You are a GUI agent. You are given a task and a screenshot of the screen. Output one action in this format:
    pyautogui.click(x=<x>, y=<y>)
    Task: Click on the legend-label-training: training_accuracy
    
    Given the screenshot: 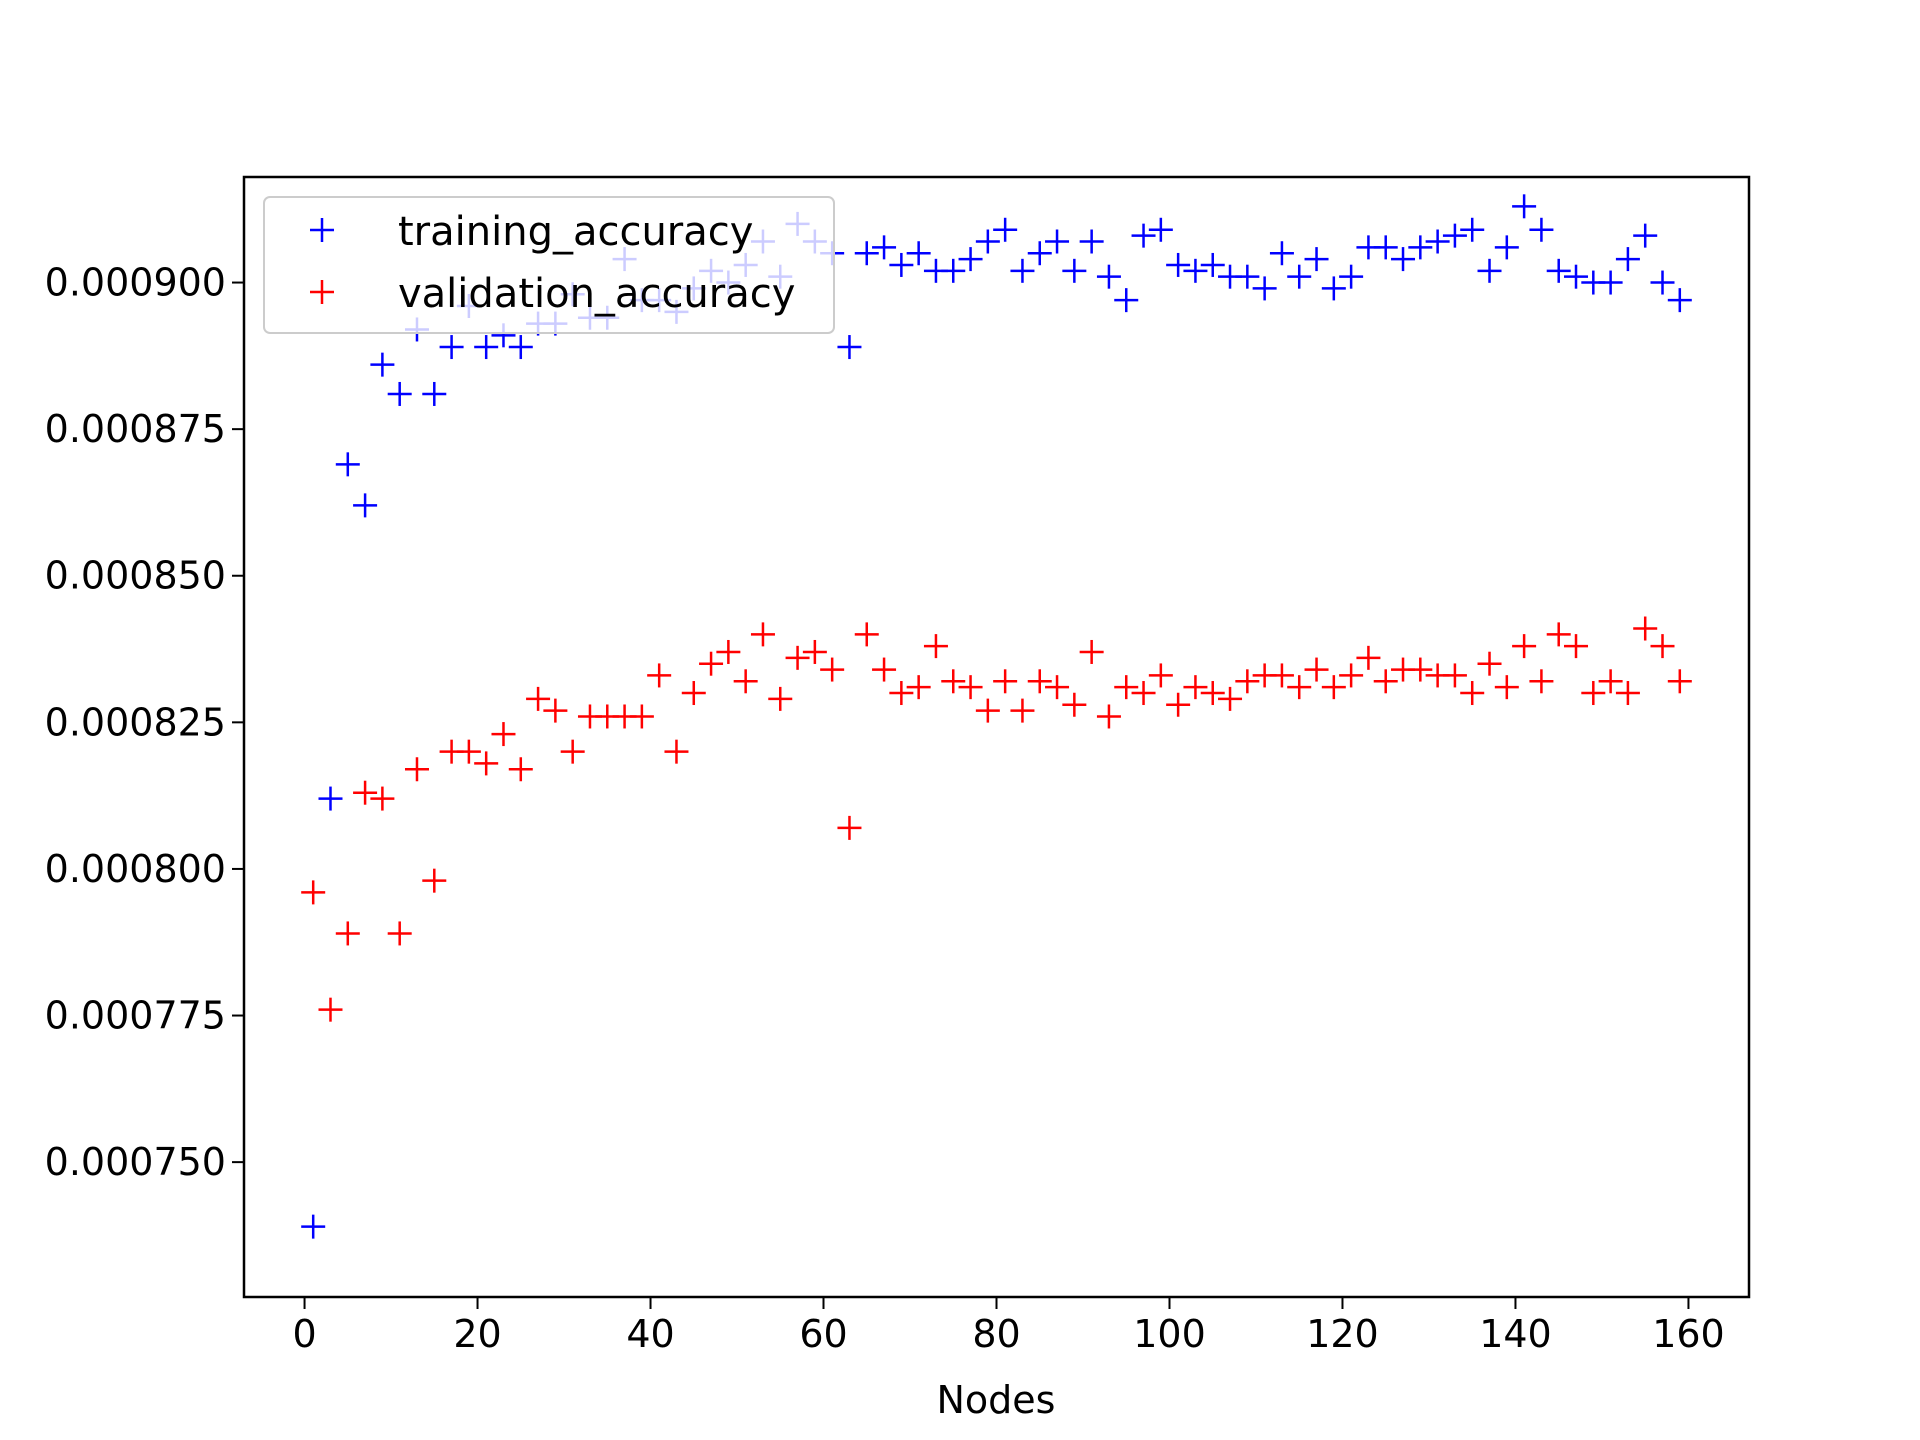 What is the action you would take?
    pyautogui.click(x=575, y=232)
    